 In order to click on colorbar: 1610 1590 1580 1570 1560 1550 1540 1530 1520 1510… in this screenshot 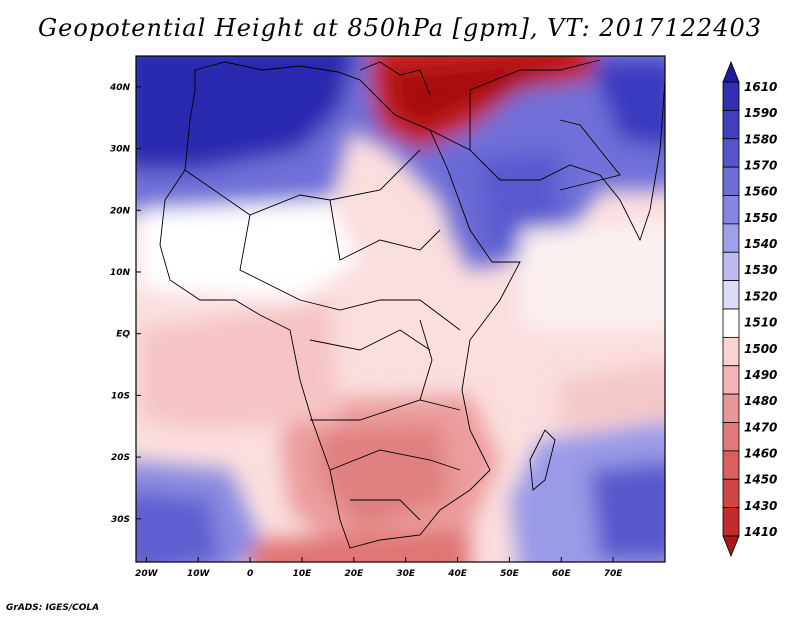, I will do `click(749, 309)`.